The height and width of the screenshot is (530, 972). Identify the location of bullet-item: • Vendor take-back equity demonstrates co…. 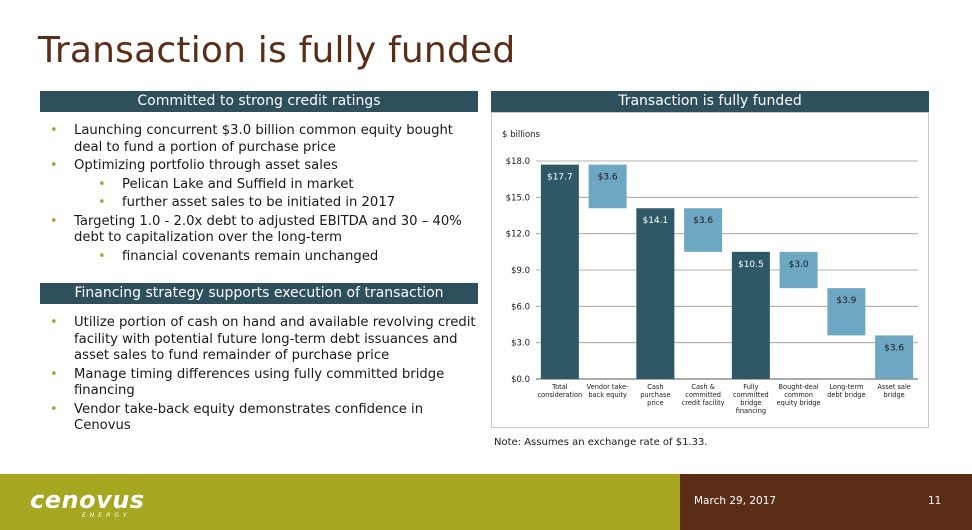
(260, 418).